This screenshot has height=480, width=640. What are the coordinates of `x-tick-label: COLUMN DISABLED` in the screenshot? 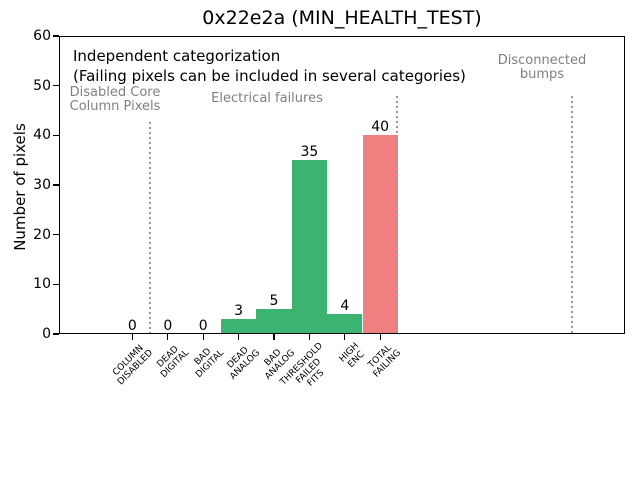 It's located at (133, 365).